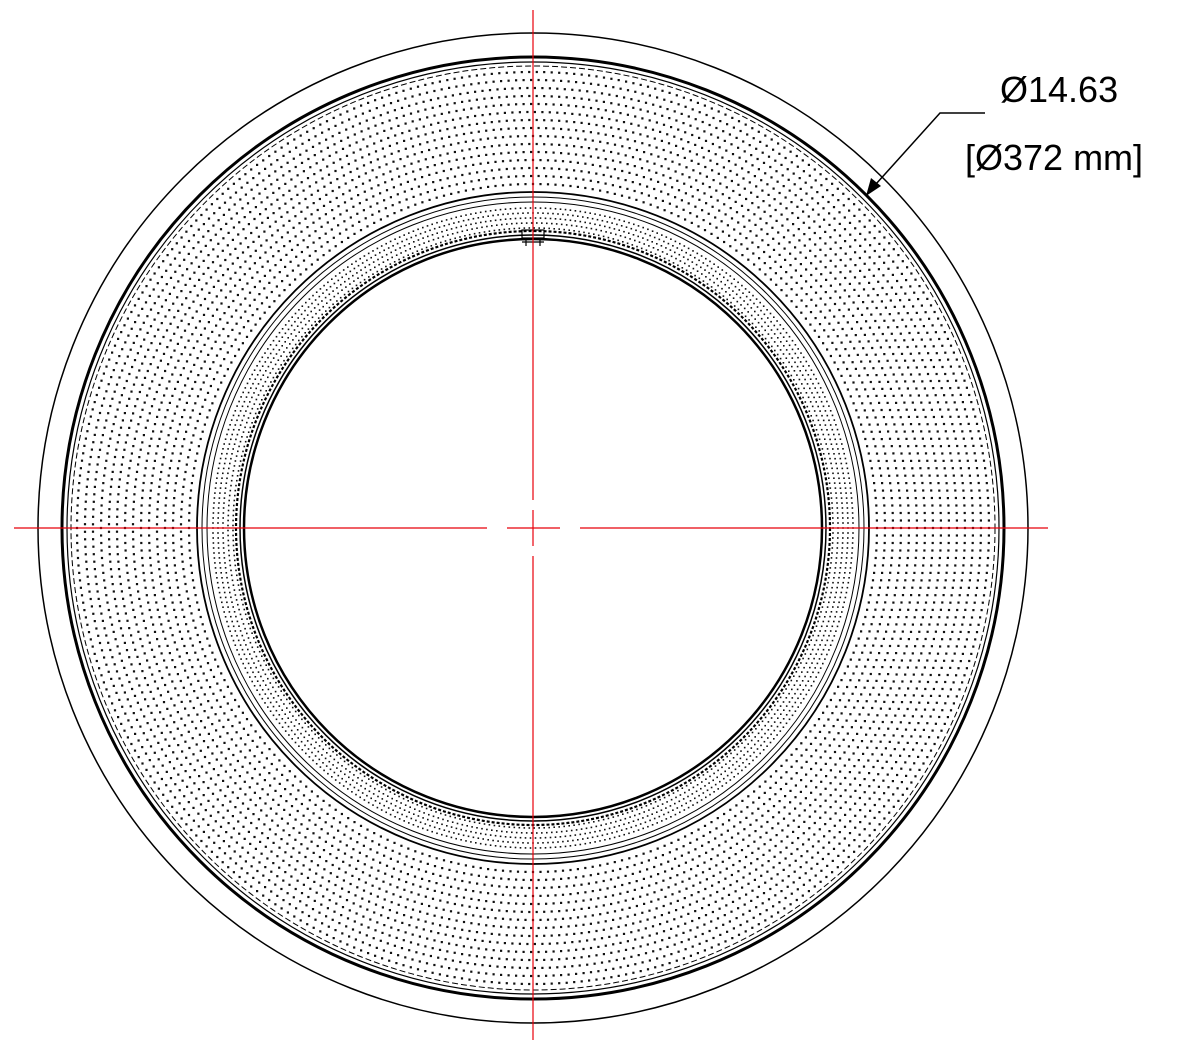  I want to click on dimension-label-secondary: [Ø372 mm], so click(1054, 157).